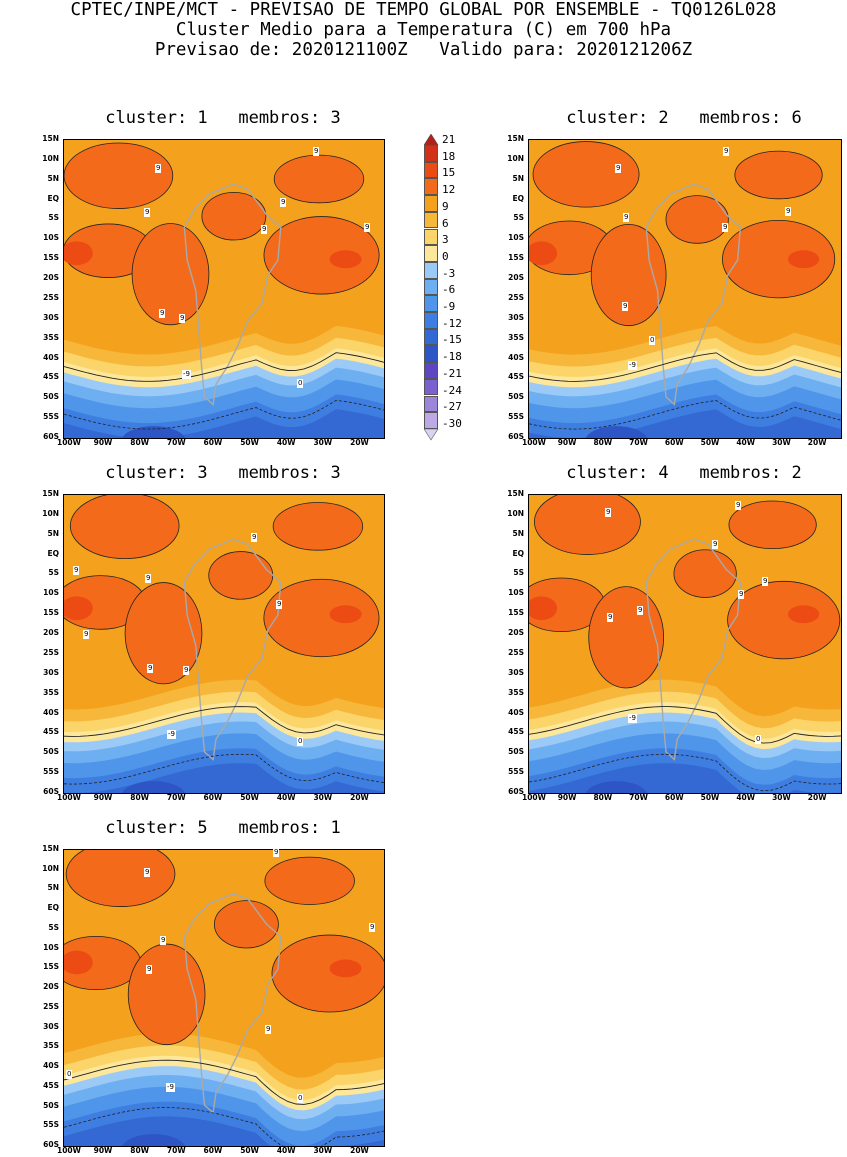 The width and height of the screenshot is (847, 1157). What do you see at coordinates (449, 173) in the screenshot?
I see `colorbar-label: 15` at bounding box center [449, 173].